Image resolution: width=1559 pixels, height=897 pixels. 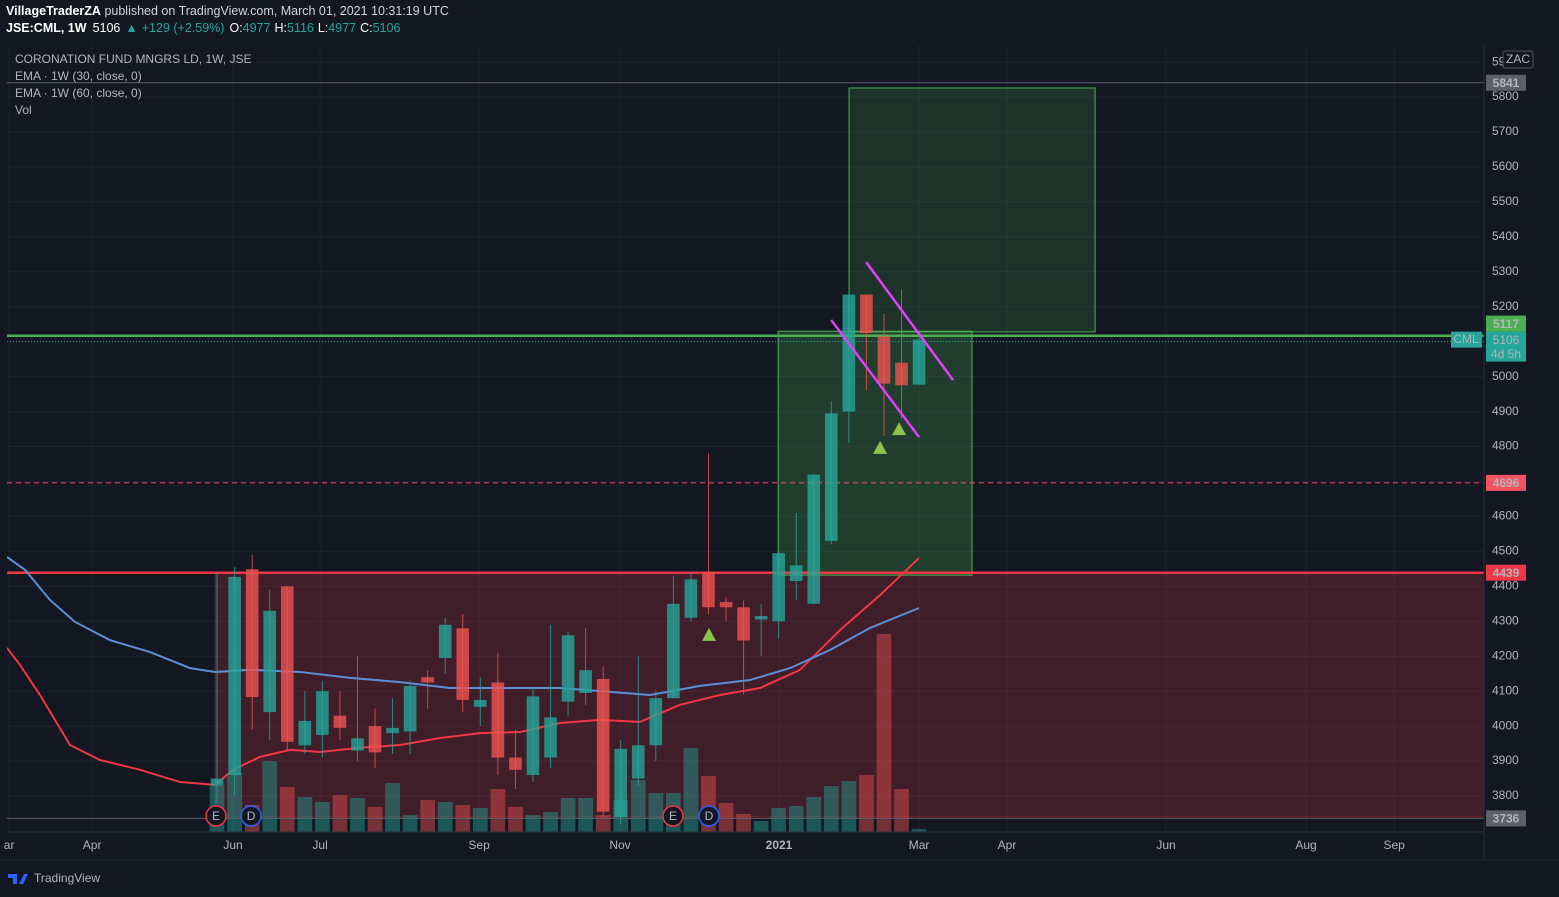 What do you see at coordinates (107, 28) in the screenshot?
I see `last: 5106` at bounding box center [107, 28].